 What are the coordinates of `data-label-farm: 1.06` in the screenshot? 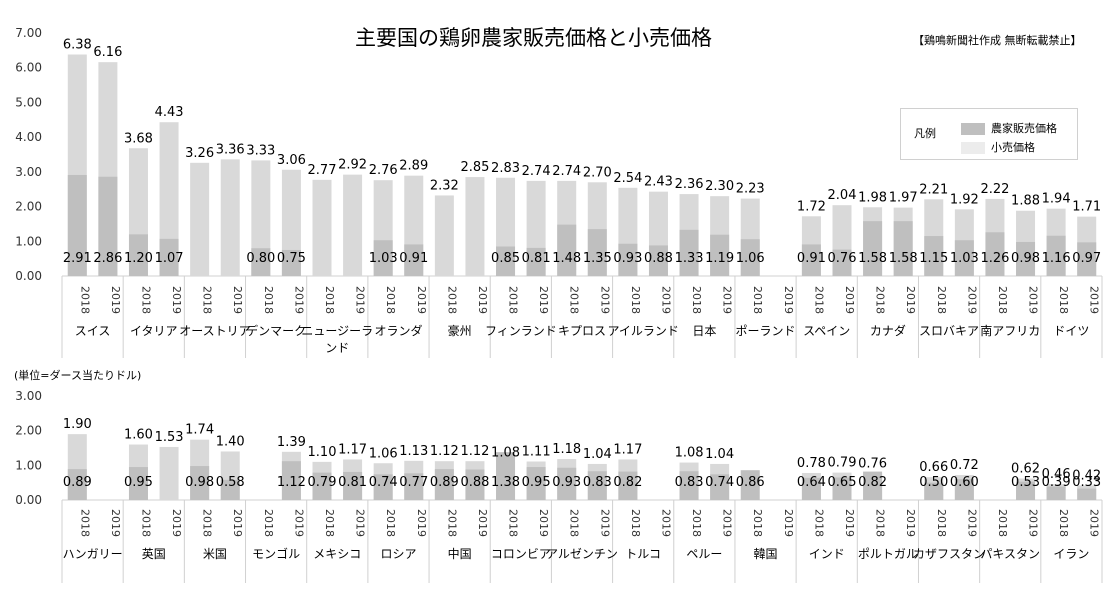 It's located at (750, 258).